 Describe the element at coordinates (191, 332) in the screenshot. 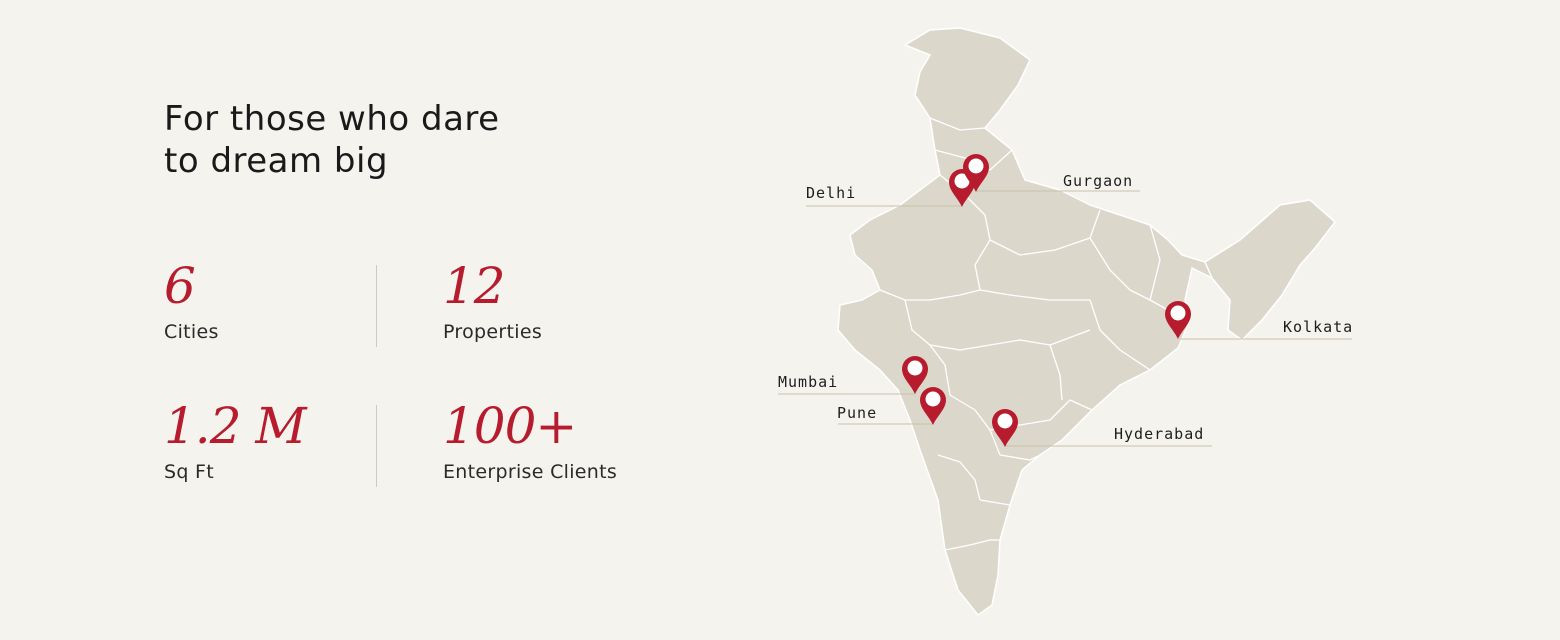

I see `stat-label: Cities` at that location.